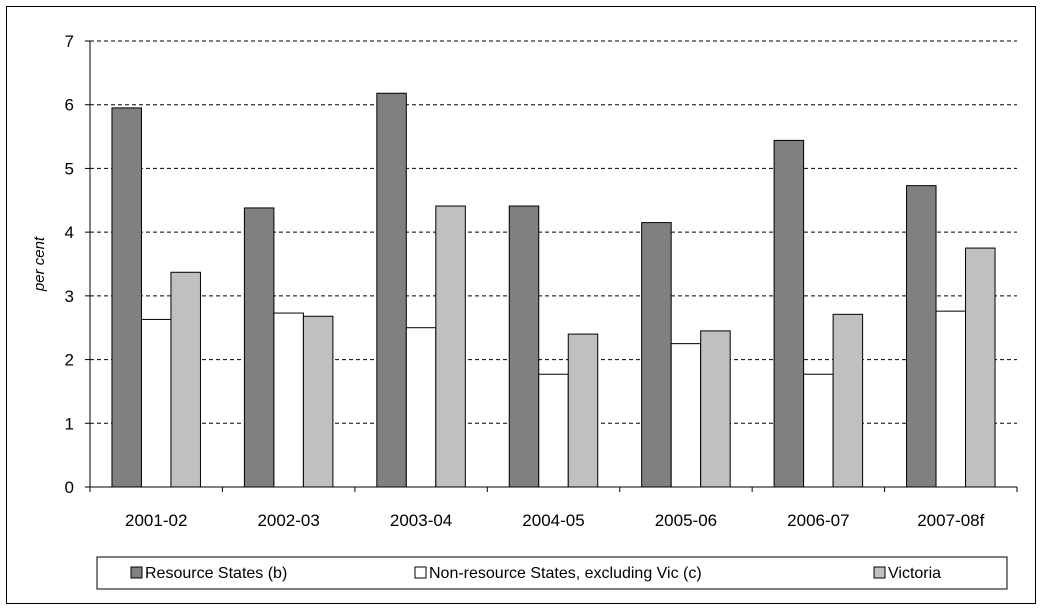 This screenshot has height=610, width=1042. Describe the element at coordinates (69, 423) in the screenshot. I see `y-tick-label: 1` at that location.